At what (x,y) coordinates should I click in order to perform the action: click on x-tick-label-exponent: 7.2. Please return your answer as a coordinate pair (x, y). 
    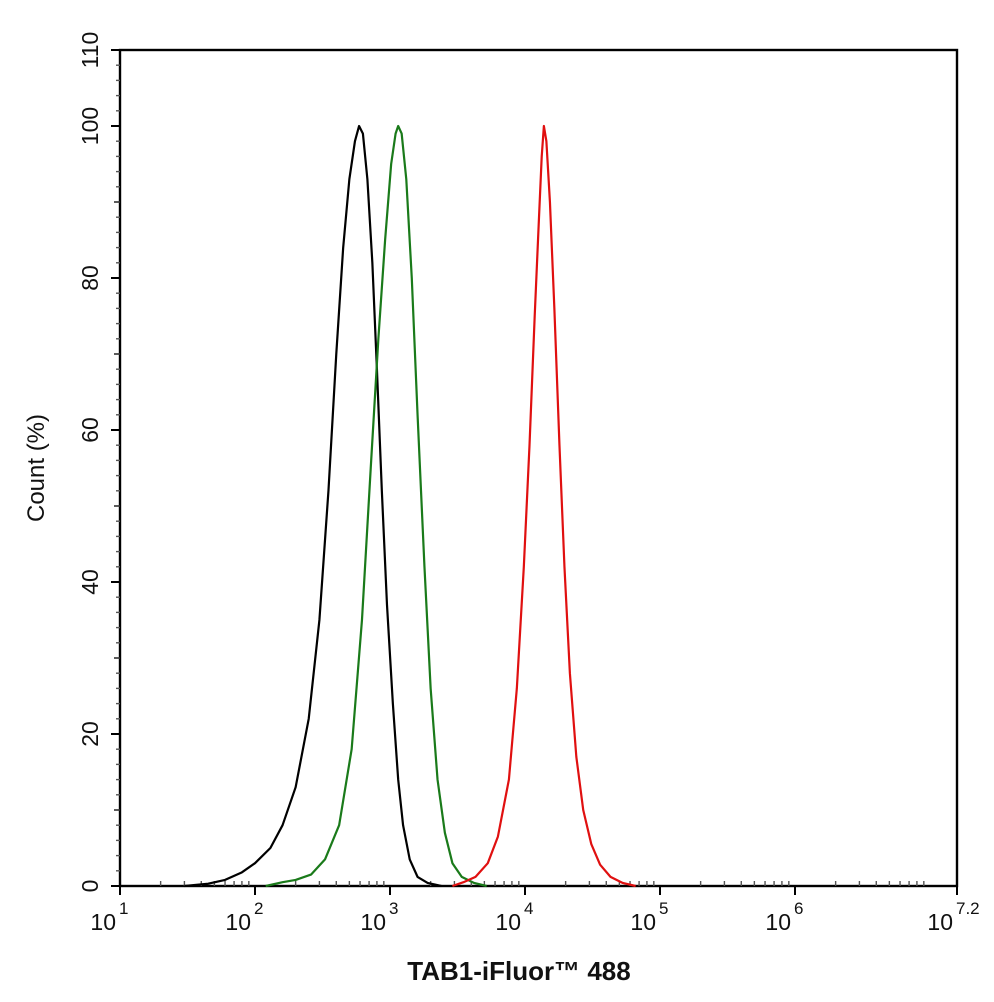
    Looking at the image, I should click on (968, 908).